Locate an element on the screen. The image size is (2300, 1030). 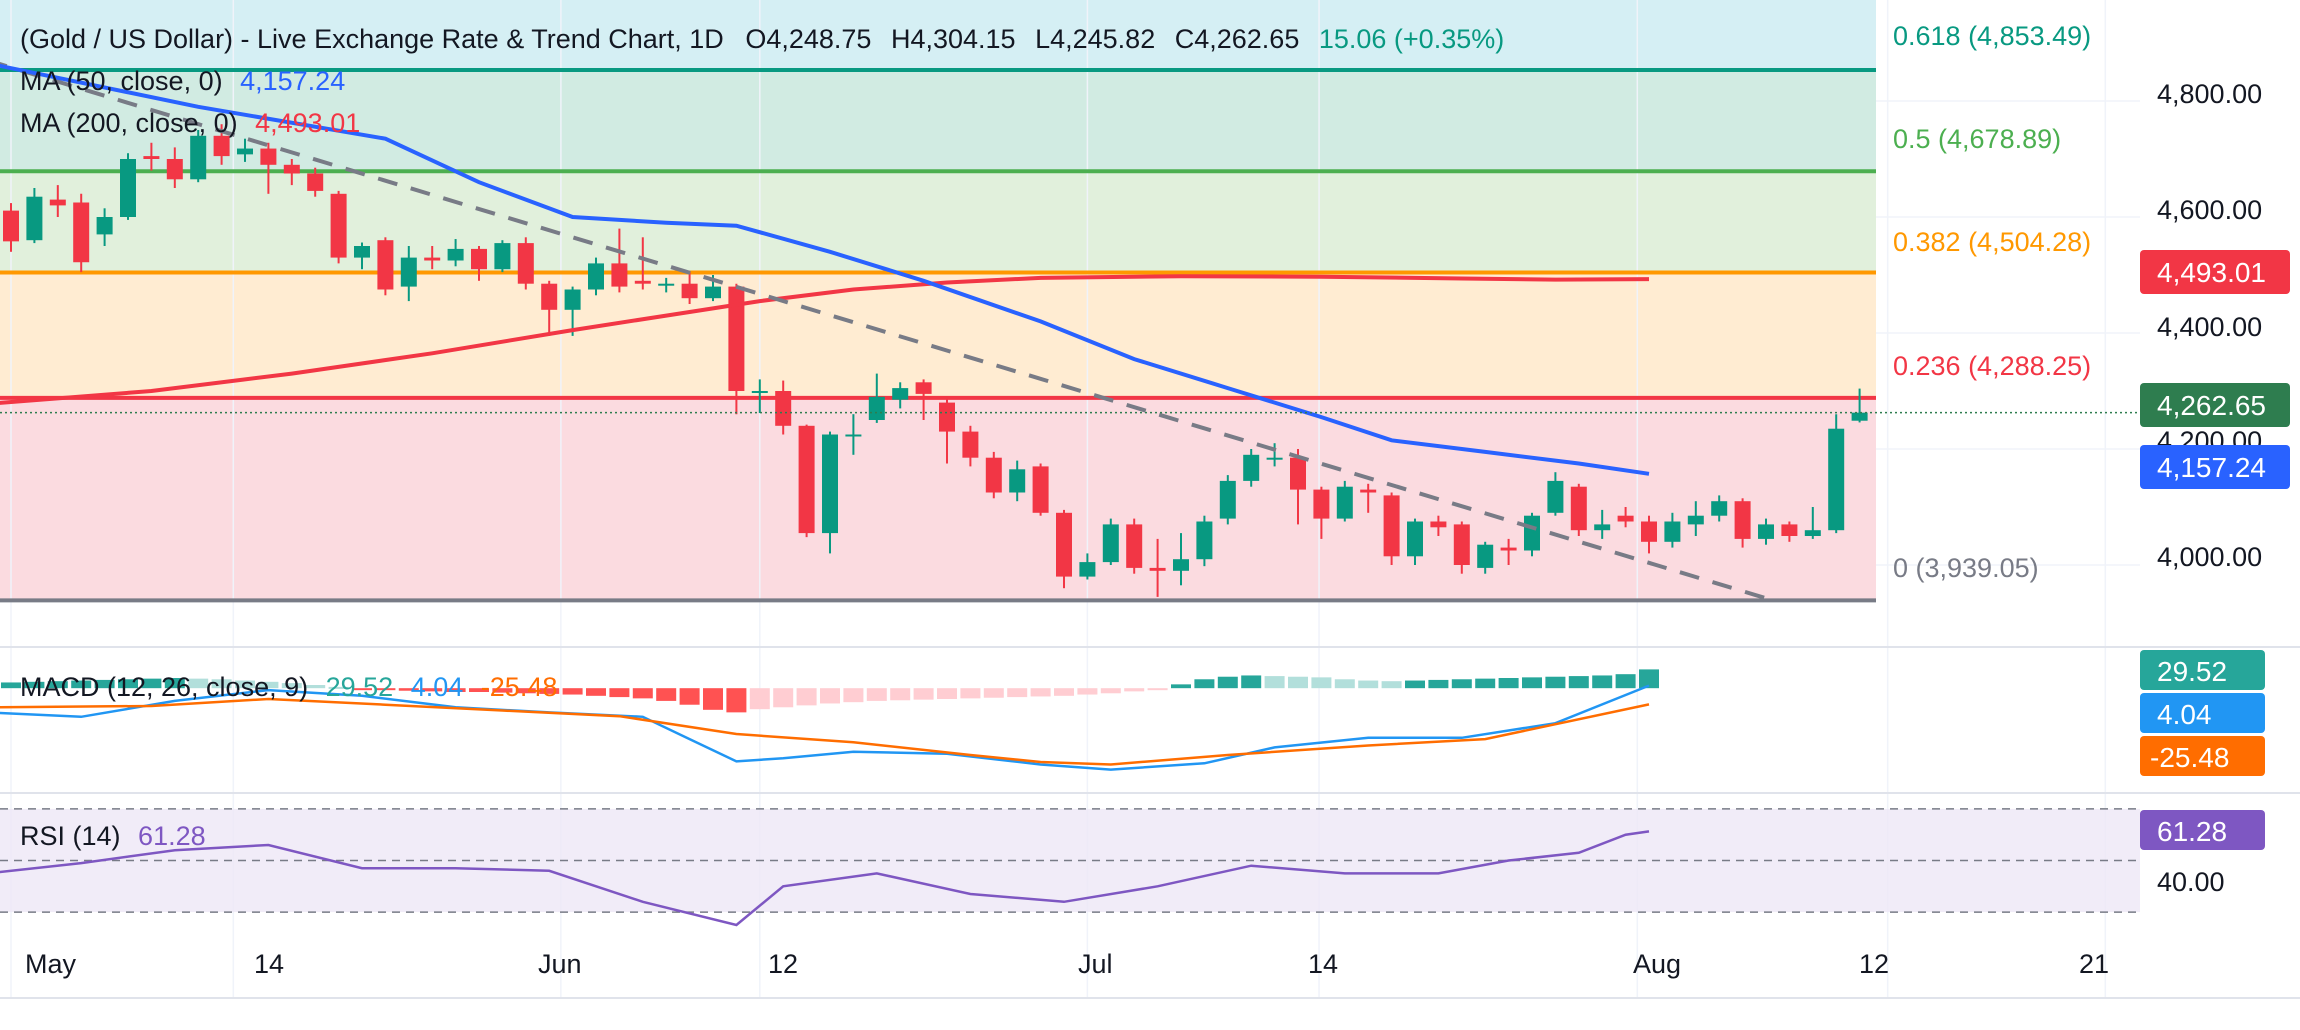
time-axis: May 14 Jun 12 Jul 14 Aug 12 21 is located at coordinates (1067, 964).